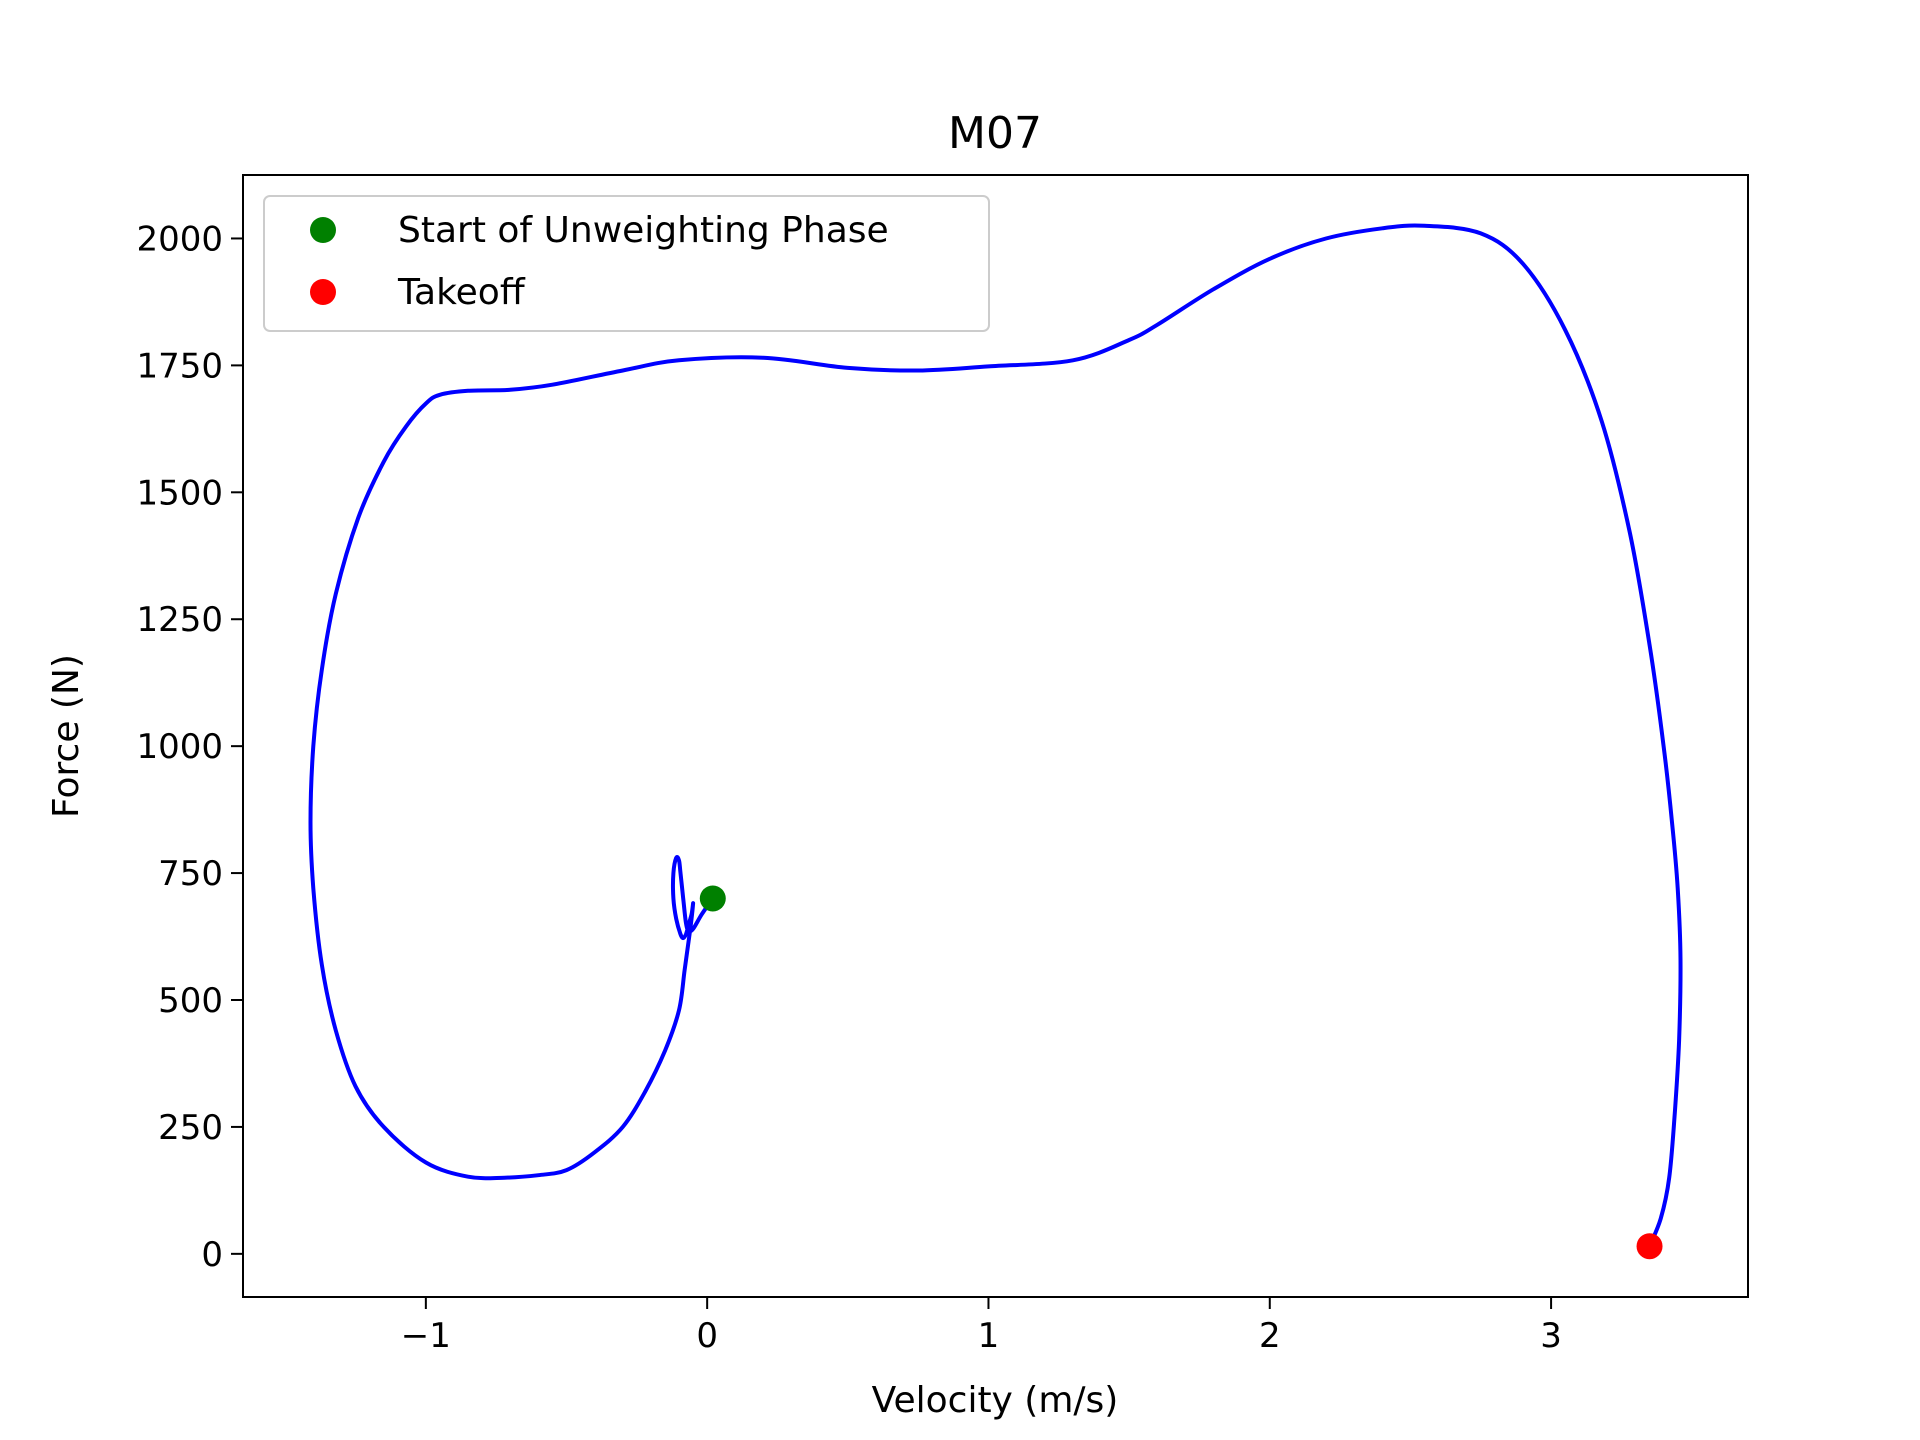 The width and height of the screenshot is (1920, 1440). I want to click on y-tick-label: 1250, so click(179, 620).